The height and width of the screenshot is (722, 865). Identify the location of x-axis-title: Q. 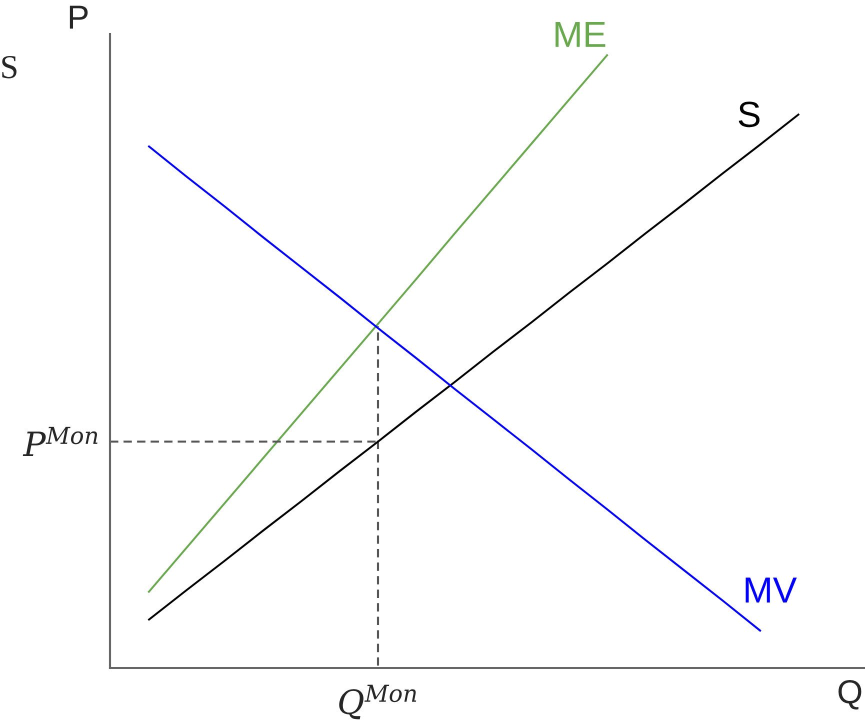
(850, 695).